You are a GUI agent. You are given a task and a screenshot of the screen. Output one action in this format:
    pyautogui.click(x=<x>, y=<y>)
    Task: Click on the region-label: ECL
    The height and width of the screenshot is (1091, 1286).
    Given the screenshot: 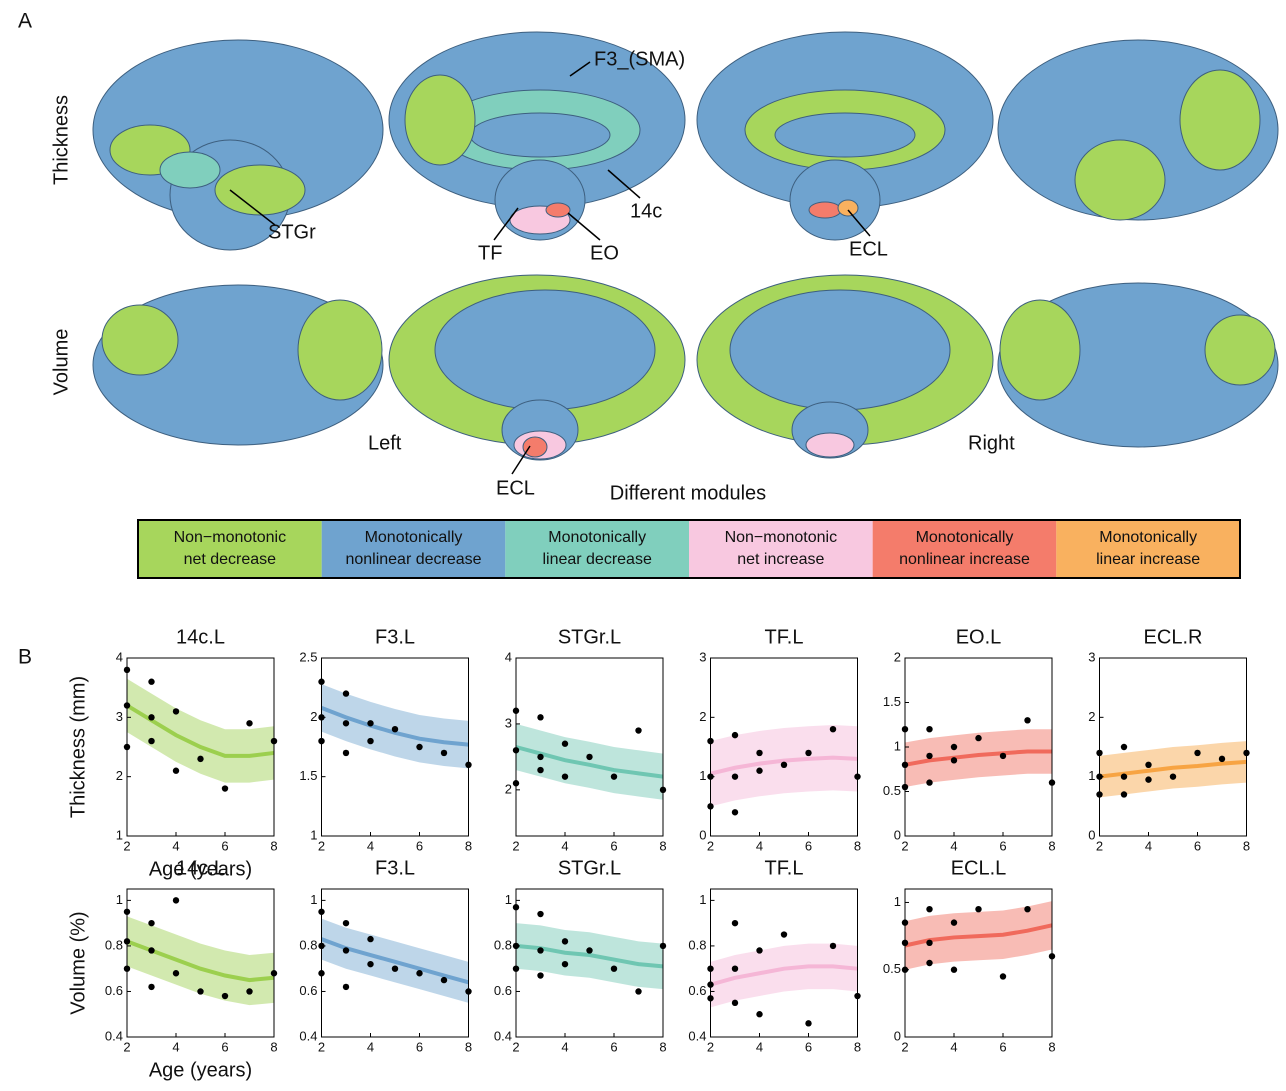 What is the action you would take?
    pyautogui.click(x=515, y=488)
    